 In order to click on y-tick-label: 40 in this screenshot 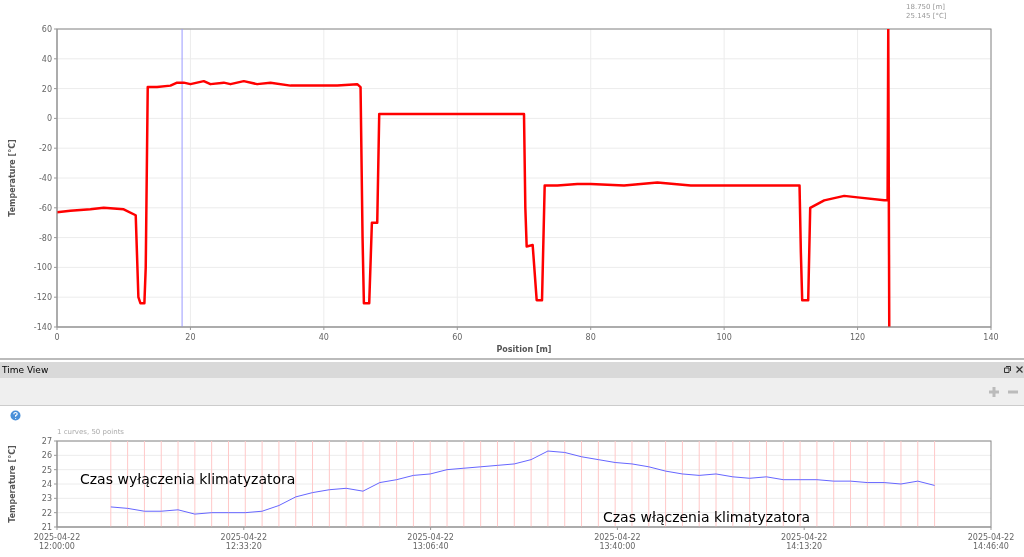, I will do `click(46, 59)`.